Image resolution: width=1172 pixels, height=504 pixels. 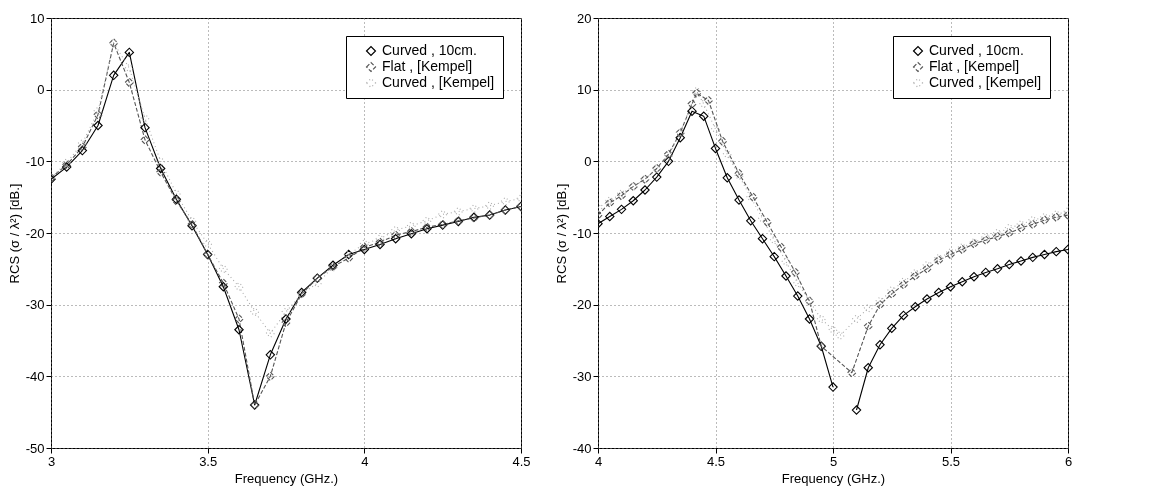 What do you see at coordinates (208, 461) in the screenshot?
I see `x-tick-label: 3.5` at bounding box center [208, 461].